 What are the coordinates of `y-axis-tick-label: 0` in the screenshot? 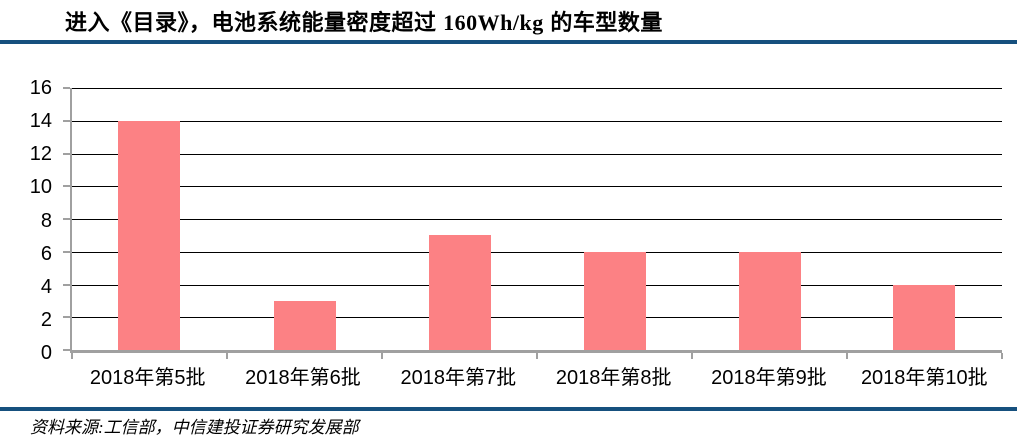 It's located at (46, 353).